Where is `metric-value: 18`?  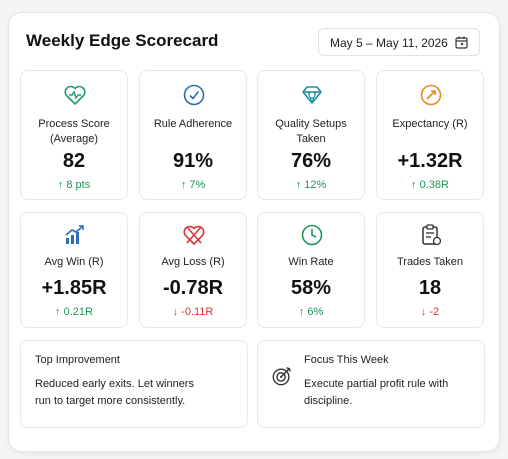 metric-value: 18 is located at coordinates (430, 288).